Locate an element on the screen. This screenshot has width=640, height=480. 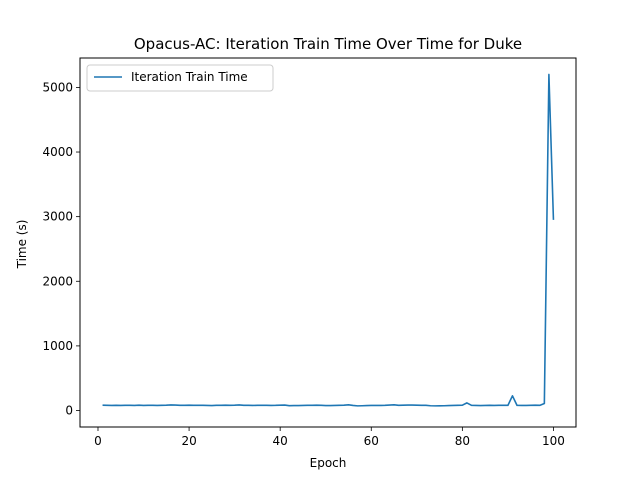
legend-label: Iteration Train Time is located at coordinates (189, 77).